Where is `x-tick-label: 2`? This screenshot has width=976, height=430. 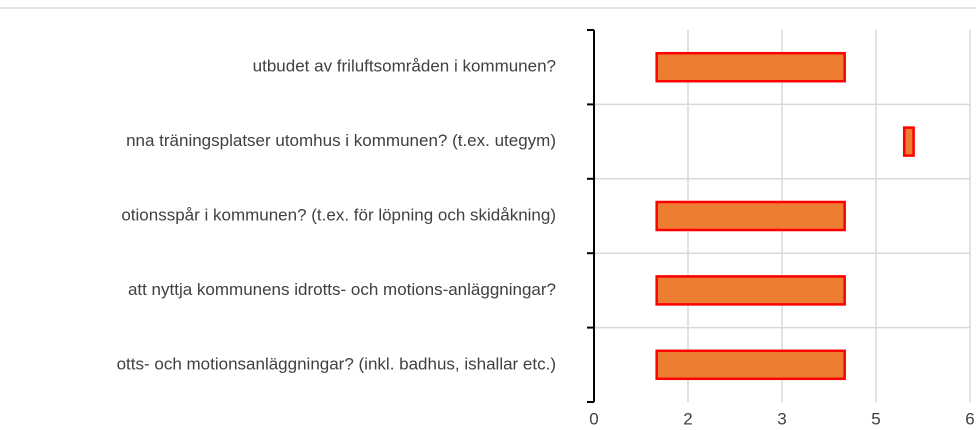 x-tick-label: 2 is located at coordinates (687, 418).